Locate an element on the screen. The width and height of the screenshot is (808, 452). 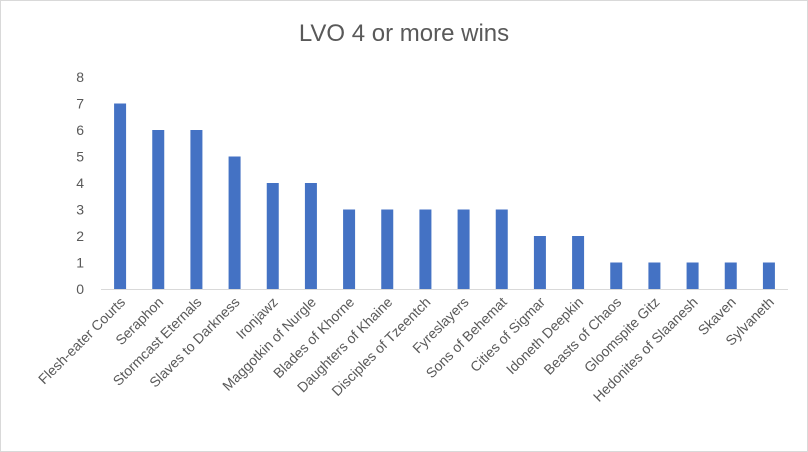
y-tick-label: 4 is located at coordinates (80, 183).